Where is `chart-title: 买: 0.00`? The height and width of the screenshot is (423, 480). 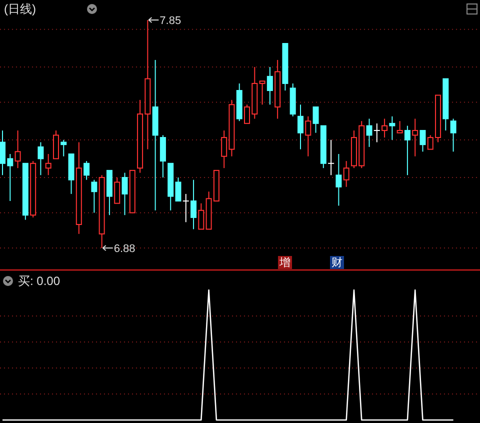
chart-title: 买: 0.00 is located at coordinates (39, 281).